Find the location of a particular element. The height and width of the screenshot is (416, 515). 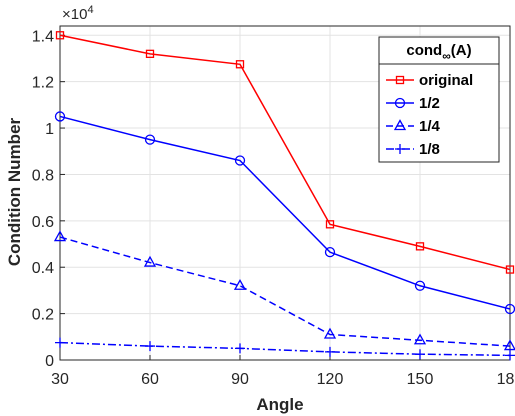

y-tick-label: 0.6 is located at coordinates (43, 222).